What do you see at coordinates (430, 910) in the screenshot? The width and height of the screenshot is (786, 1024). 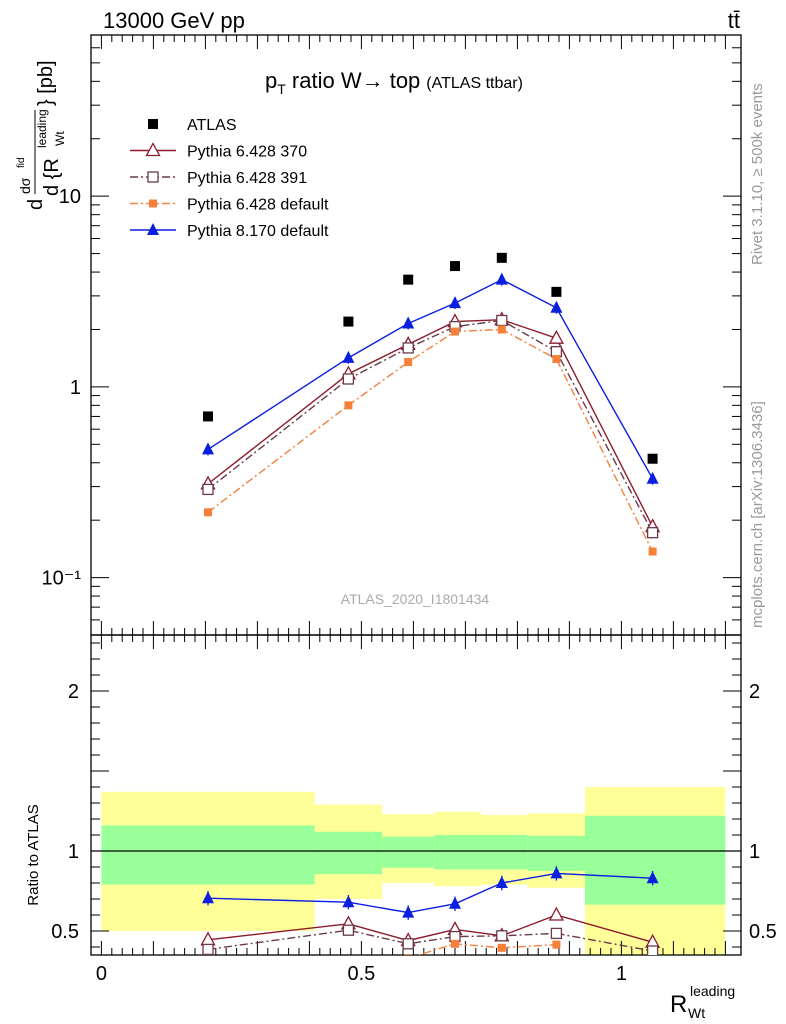 I see `ratio-series-group` at bounding box center [430, 910].